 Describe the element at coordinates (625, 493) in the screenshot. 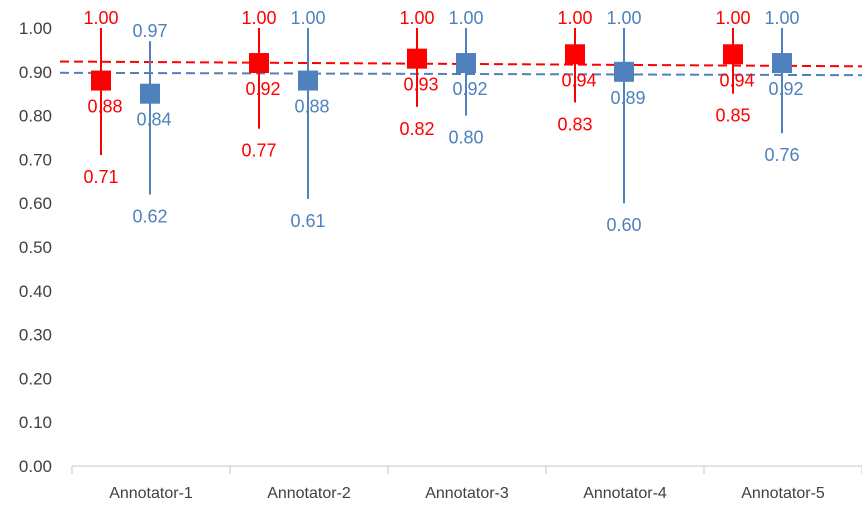

I see `x-category-label: Annotator-4` at that location.